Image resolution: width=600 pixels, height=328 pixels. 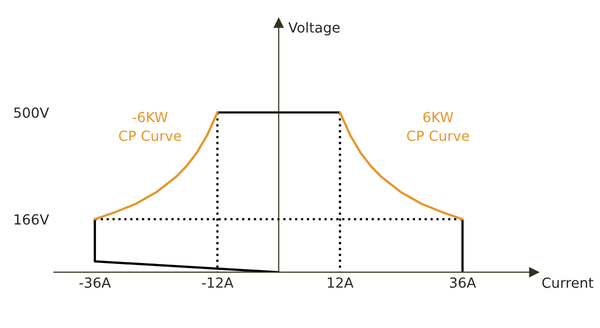 What do you see at coordinates (463, 282) in the screenshot?
I see `x-tick-label: 36A` at bounding box center [463, 282].